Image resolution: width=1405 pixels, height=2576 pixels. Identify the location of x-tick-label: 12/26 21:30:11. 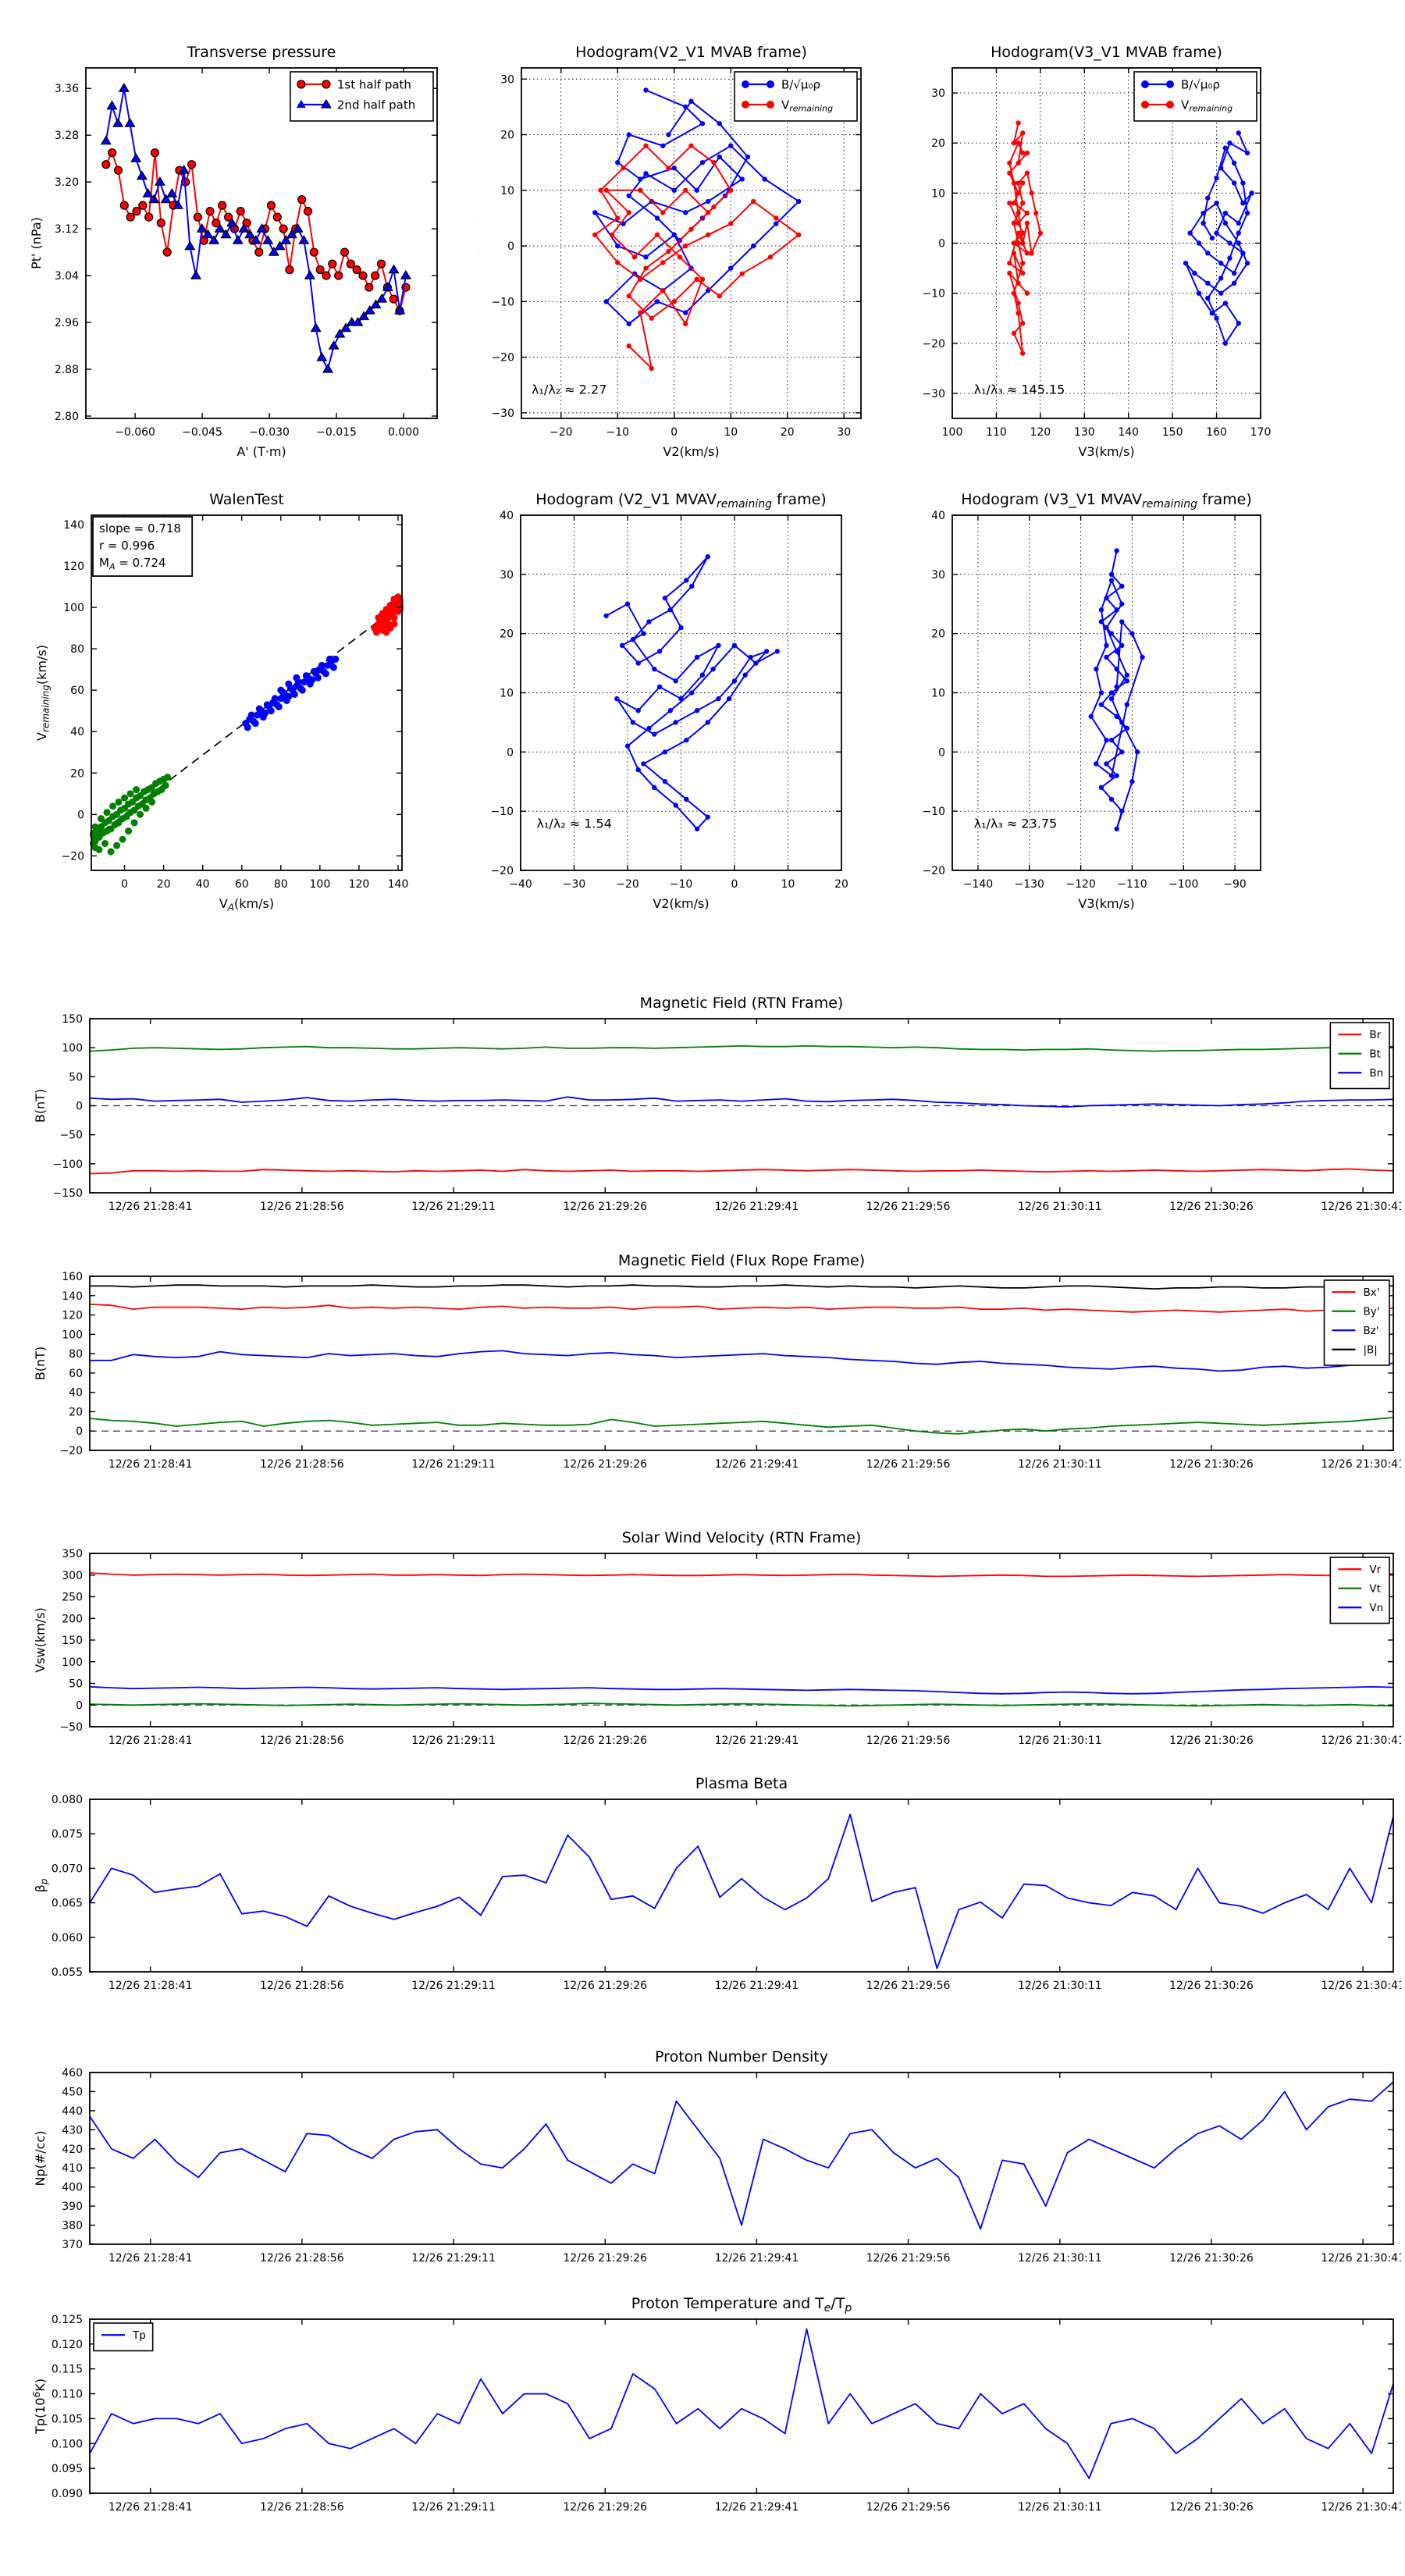
(1060, 1986).